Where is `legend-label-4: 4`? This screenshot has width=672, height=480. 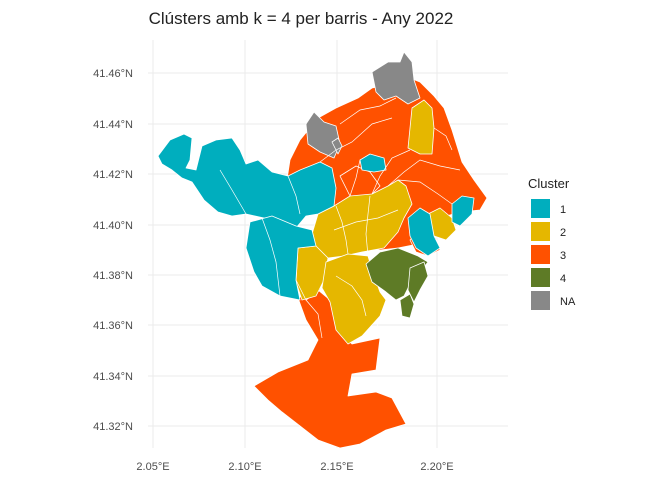
legend-label-4: 4 is located at coordinates (563, 279).